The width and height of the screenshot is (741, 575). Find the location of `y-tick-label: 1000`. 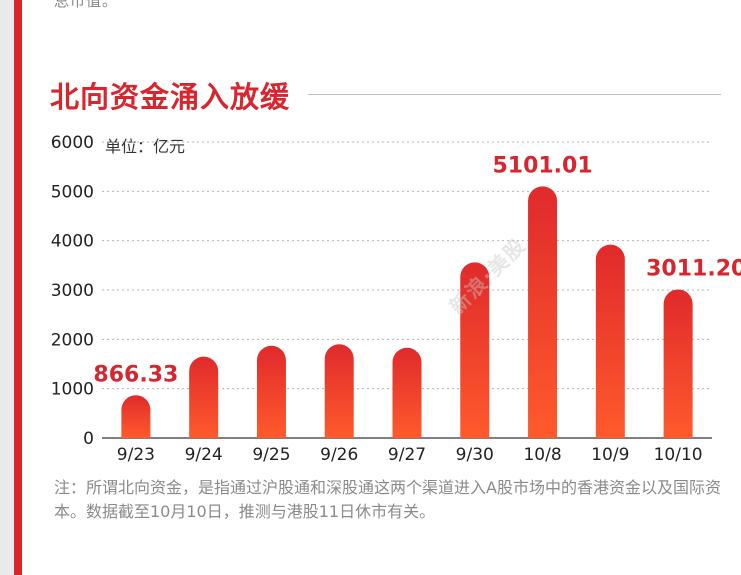

y-tick-label: 1000 is located at coordinates (72, 390).